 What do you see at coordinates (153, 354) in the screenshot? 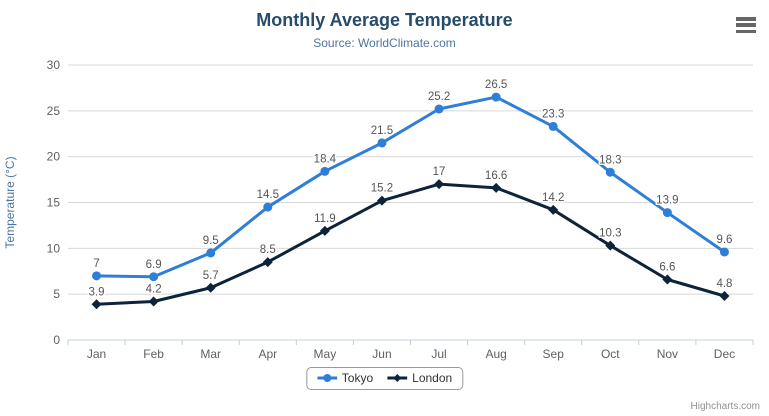
I see `x-axis-label: Feb` at bounding box center [153, 354].